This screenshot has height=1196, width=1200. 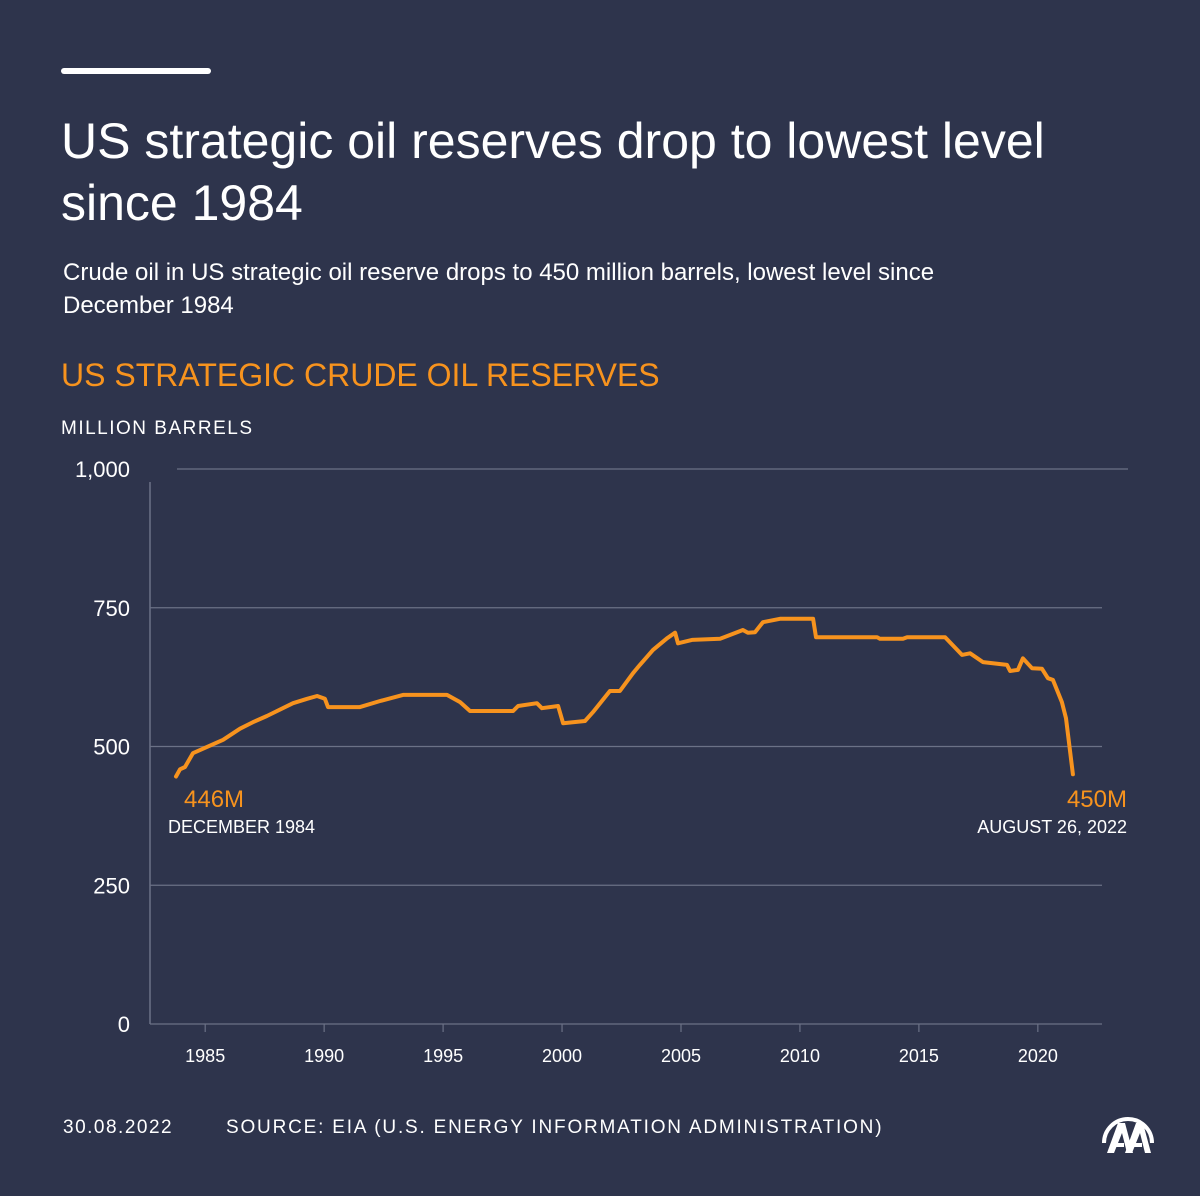 I want to click on x-tick-label: 2020, so click(x=1038, y=1056).